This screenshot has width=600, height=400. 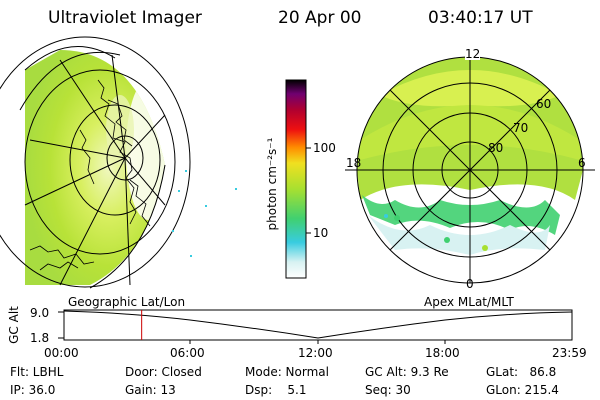 I want to click on gain-info: Gain: 13, so click(x=150, y=390).